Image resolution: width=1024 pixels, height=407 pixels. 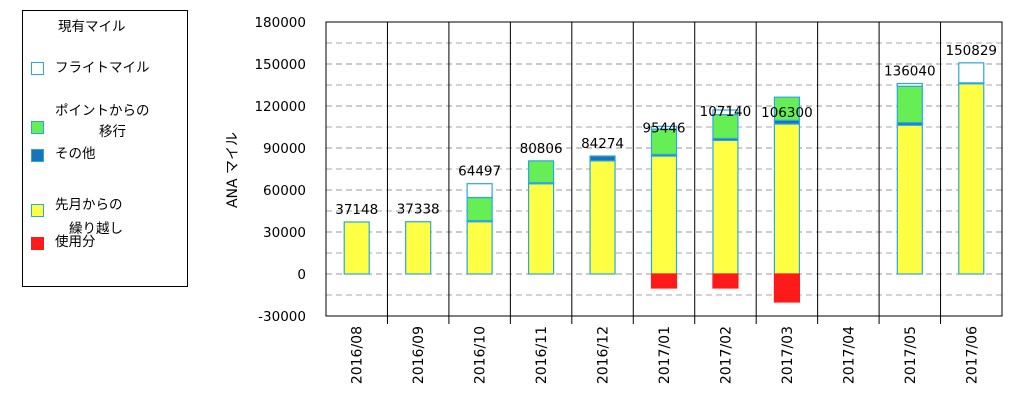 What do you see at coordinates (37, 68) in the screenshot?
I see `legend-swatch-flight` at bounding box center [37, 68].